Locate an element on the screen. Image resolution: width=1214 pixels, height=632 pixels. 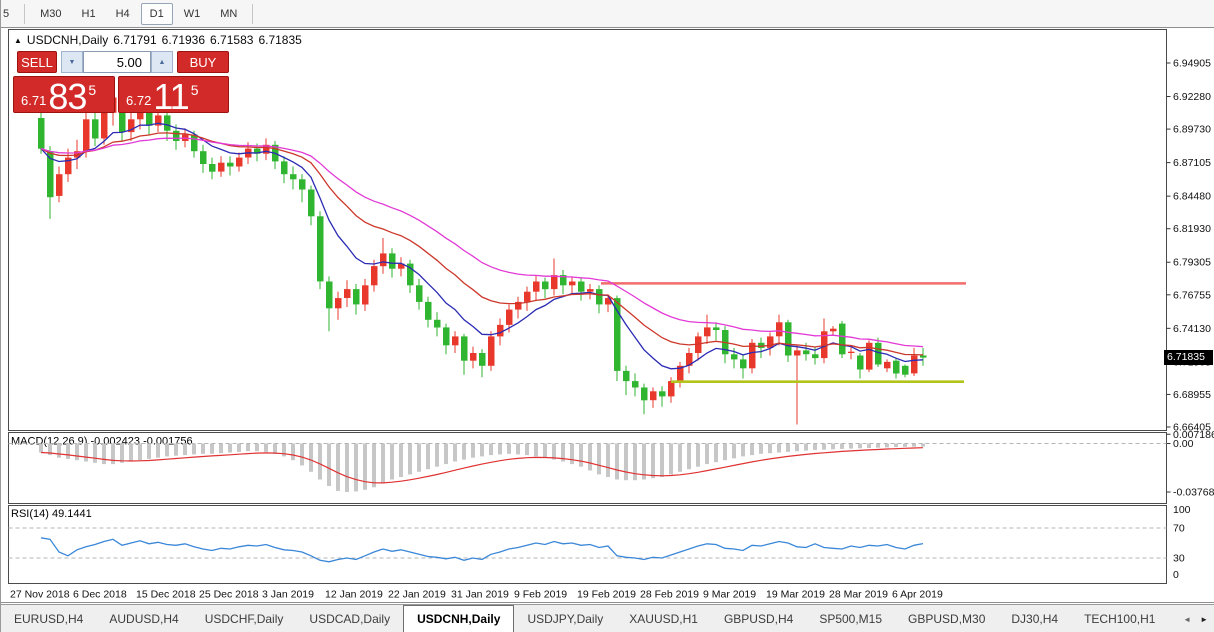
volume-increase-button: ▲ is located at coordinates (162, 62).